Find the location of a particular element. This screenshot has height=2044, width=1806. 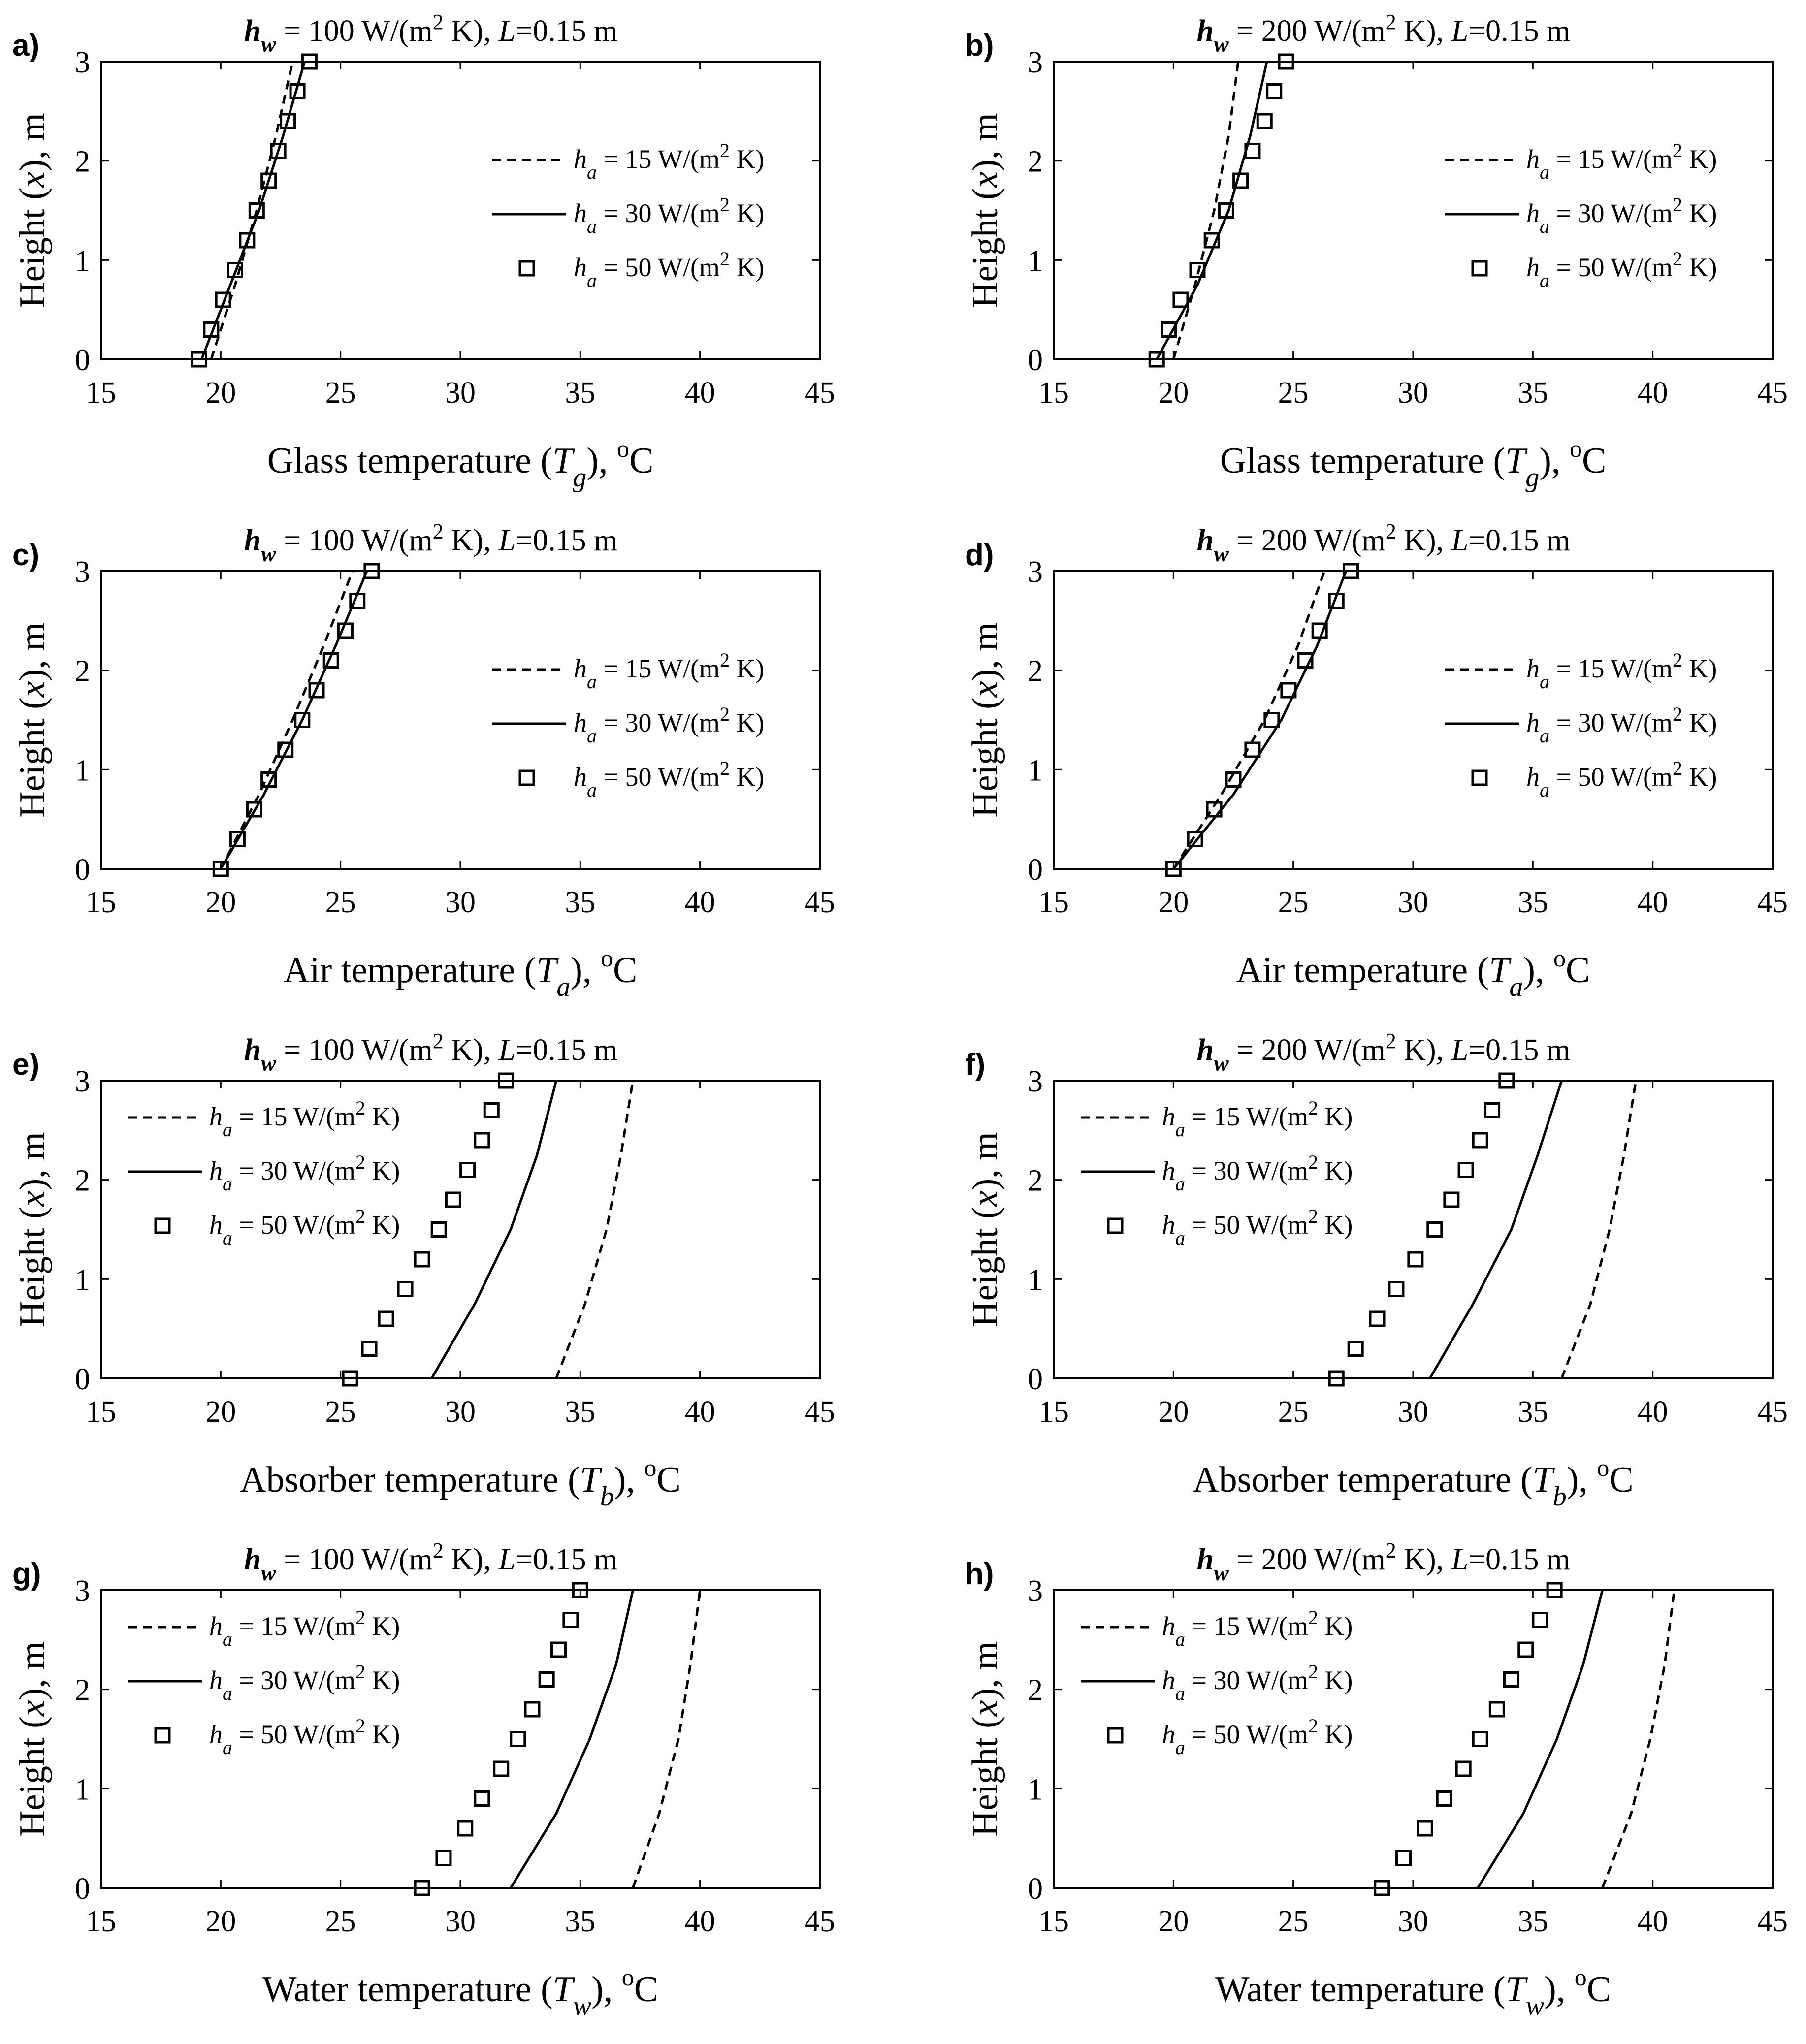

x-label-sub: g is located at coordinates (1532, 477).